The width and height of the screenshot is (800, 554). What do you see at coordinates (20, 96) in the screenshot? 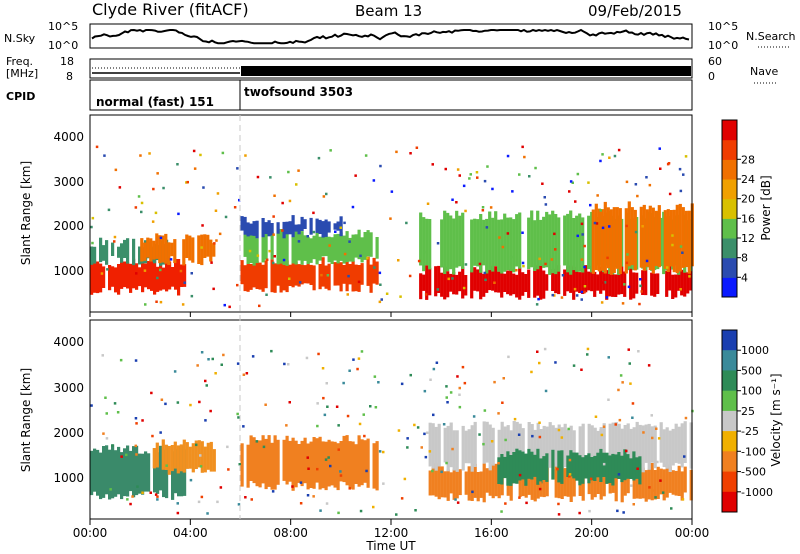
I see `cpid-label: CPID` at bounding box center [20, 96].